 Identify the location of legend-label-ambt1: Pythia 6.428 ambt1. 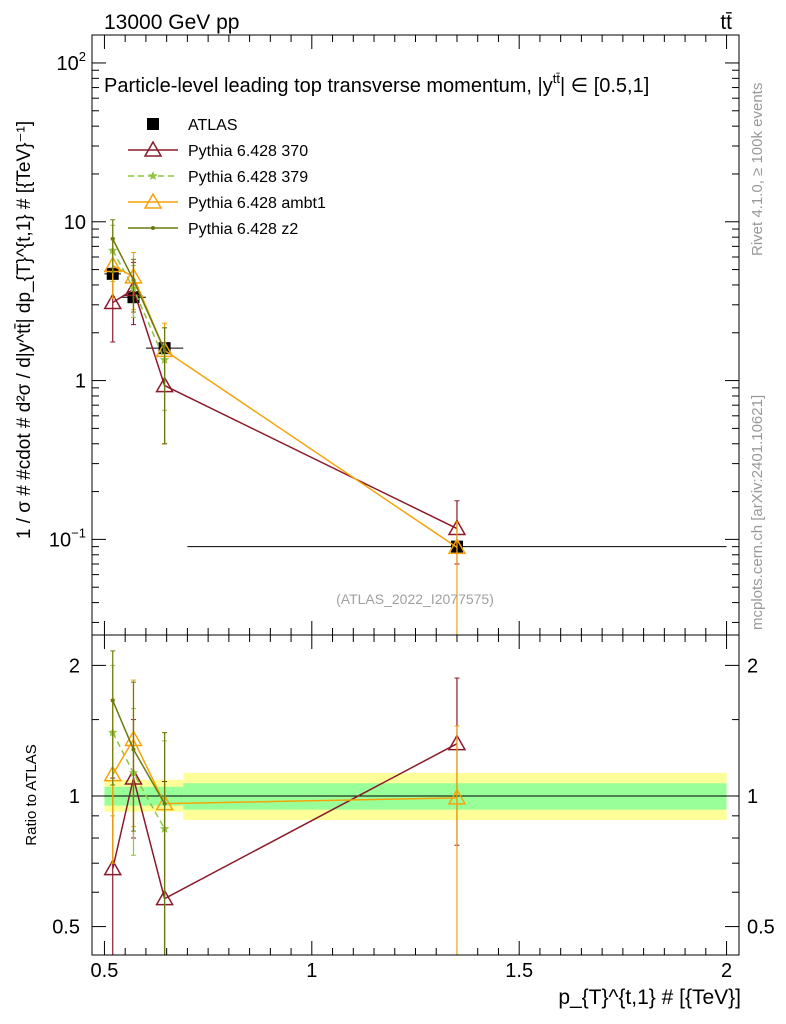
(257, 203).